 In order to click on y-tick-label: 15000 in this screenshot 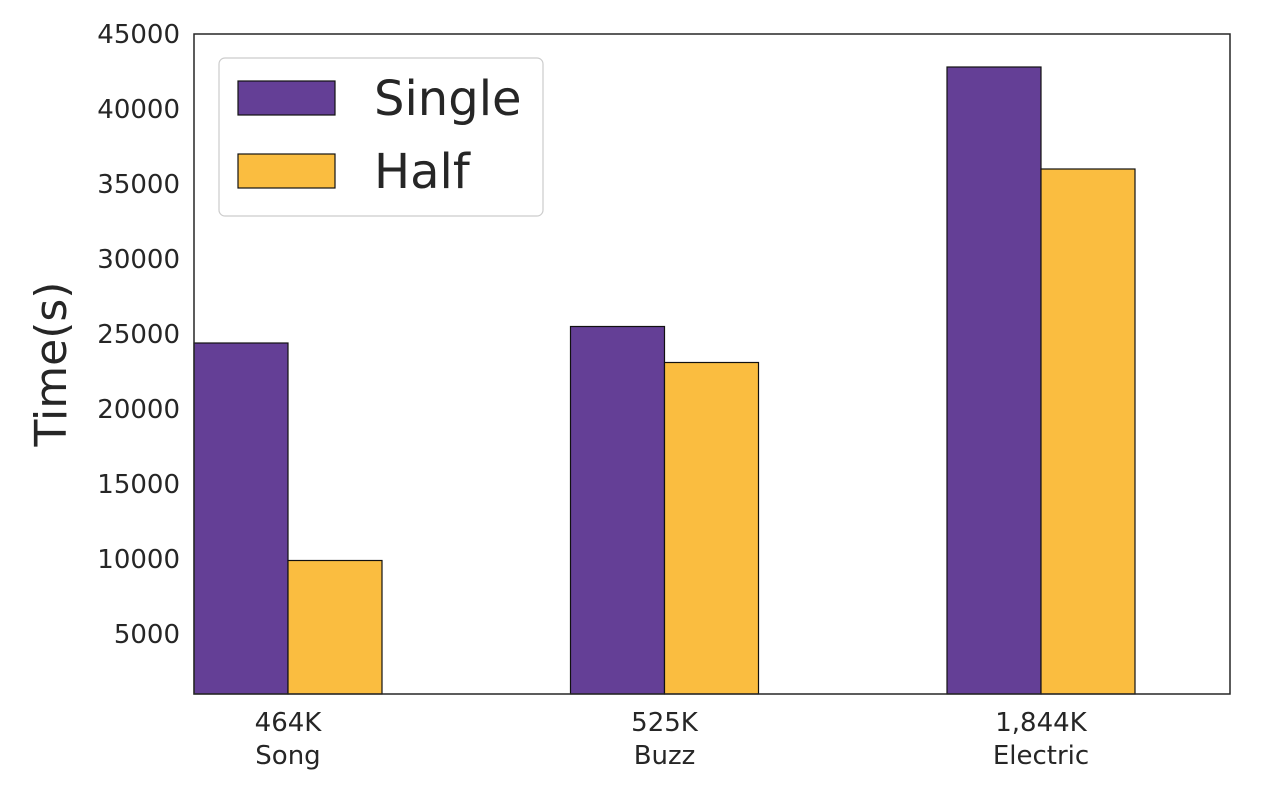, I will do `click(138, 485)`.